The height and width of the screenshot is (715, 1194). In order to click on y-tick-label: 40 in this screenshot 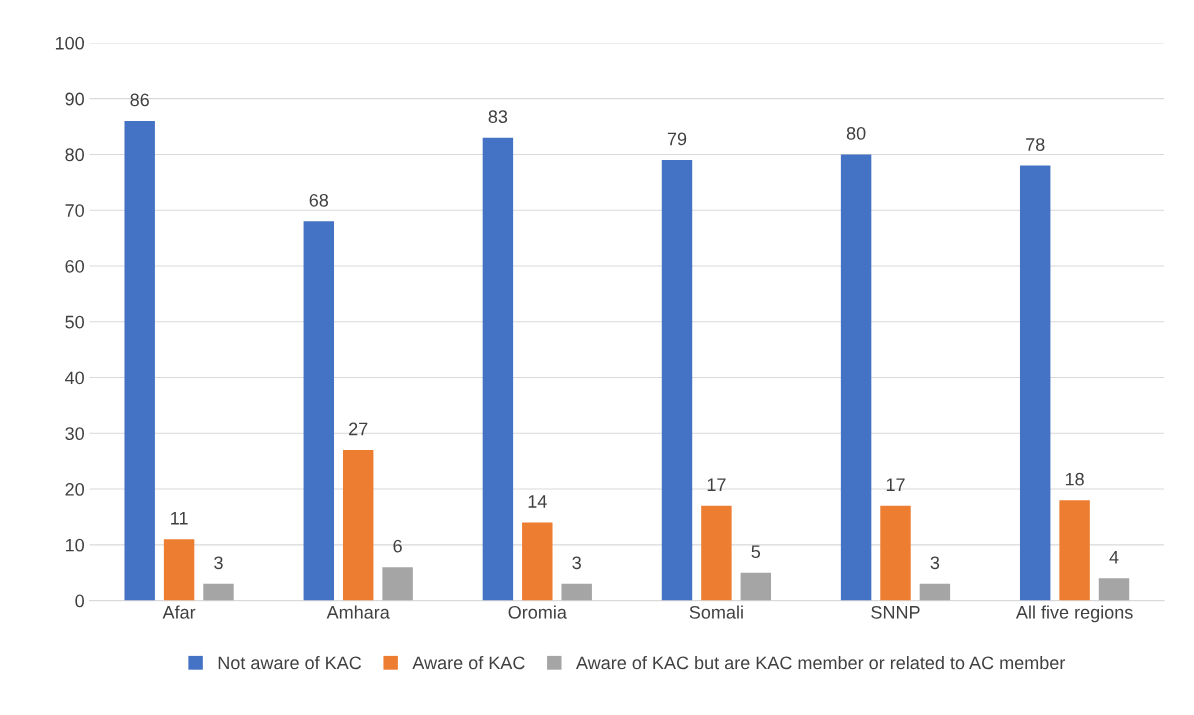, I will do `click(74, 378)`.